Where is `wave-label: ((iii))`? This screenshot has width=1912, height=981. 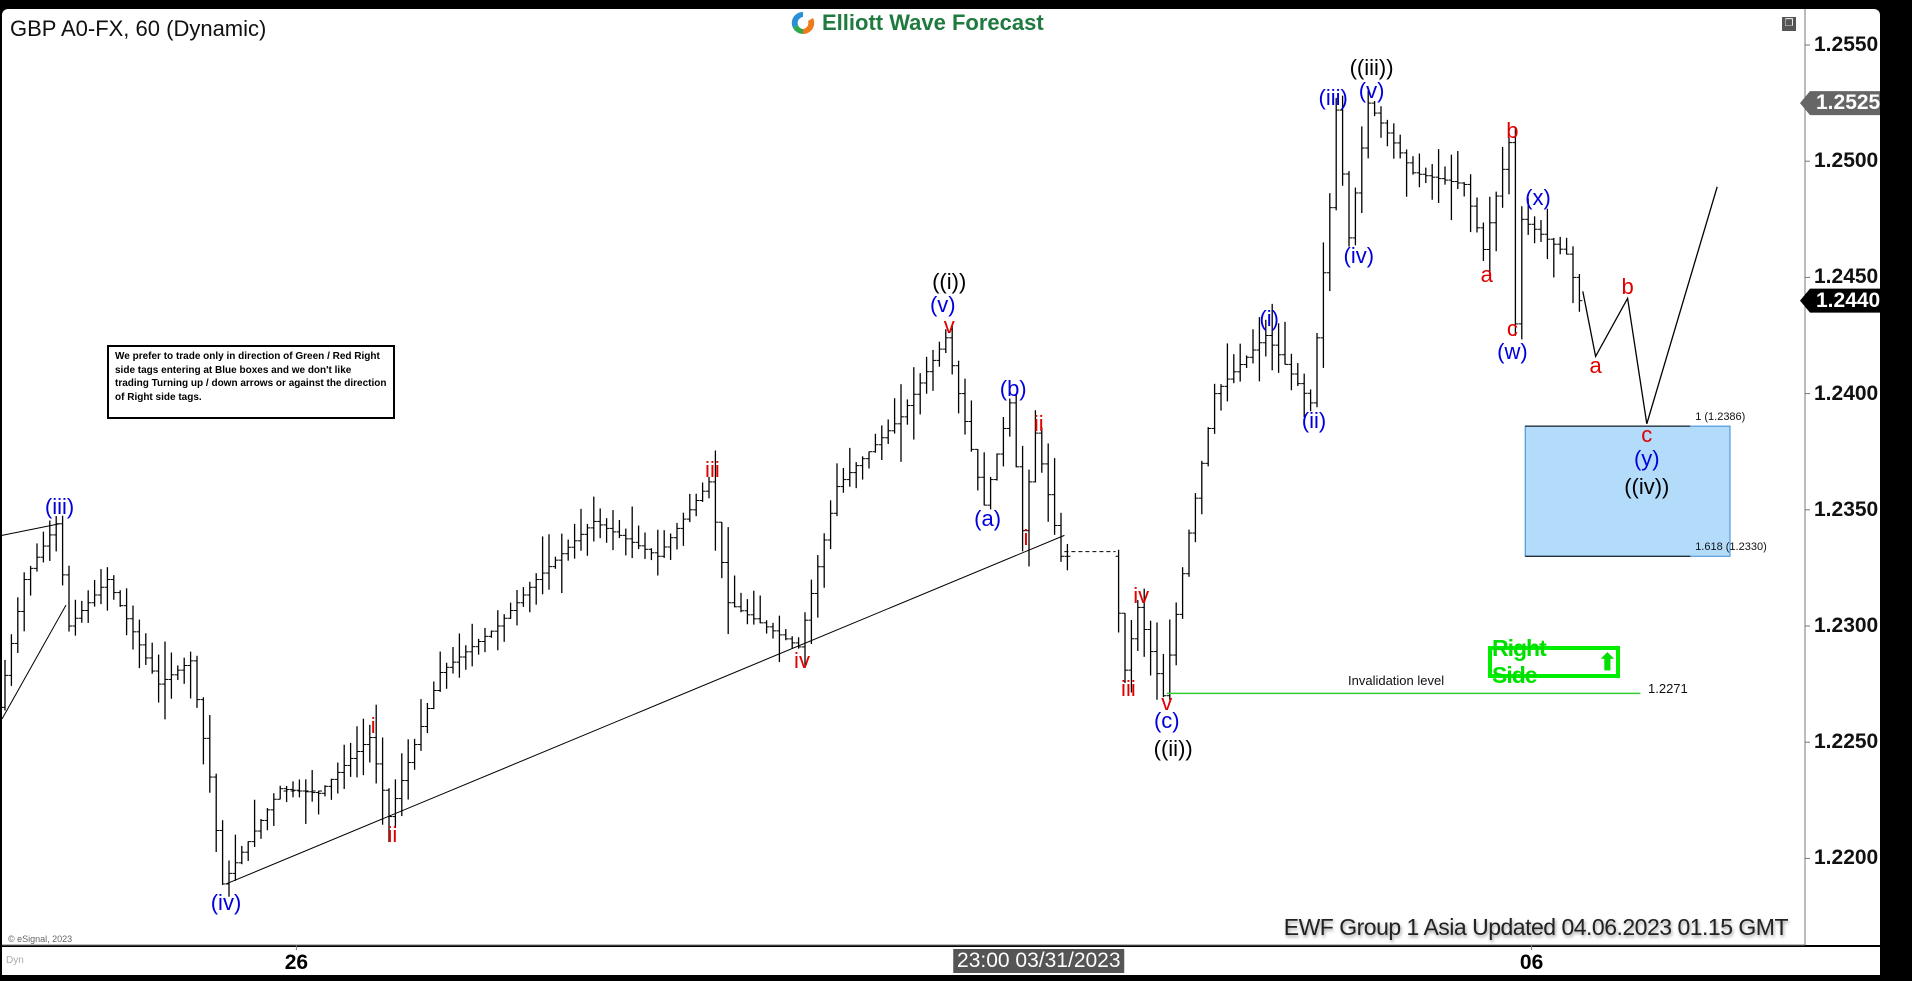
wave-label: ((iii)) is located at coordinates (1371, 68).